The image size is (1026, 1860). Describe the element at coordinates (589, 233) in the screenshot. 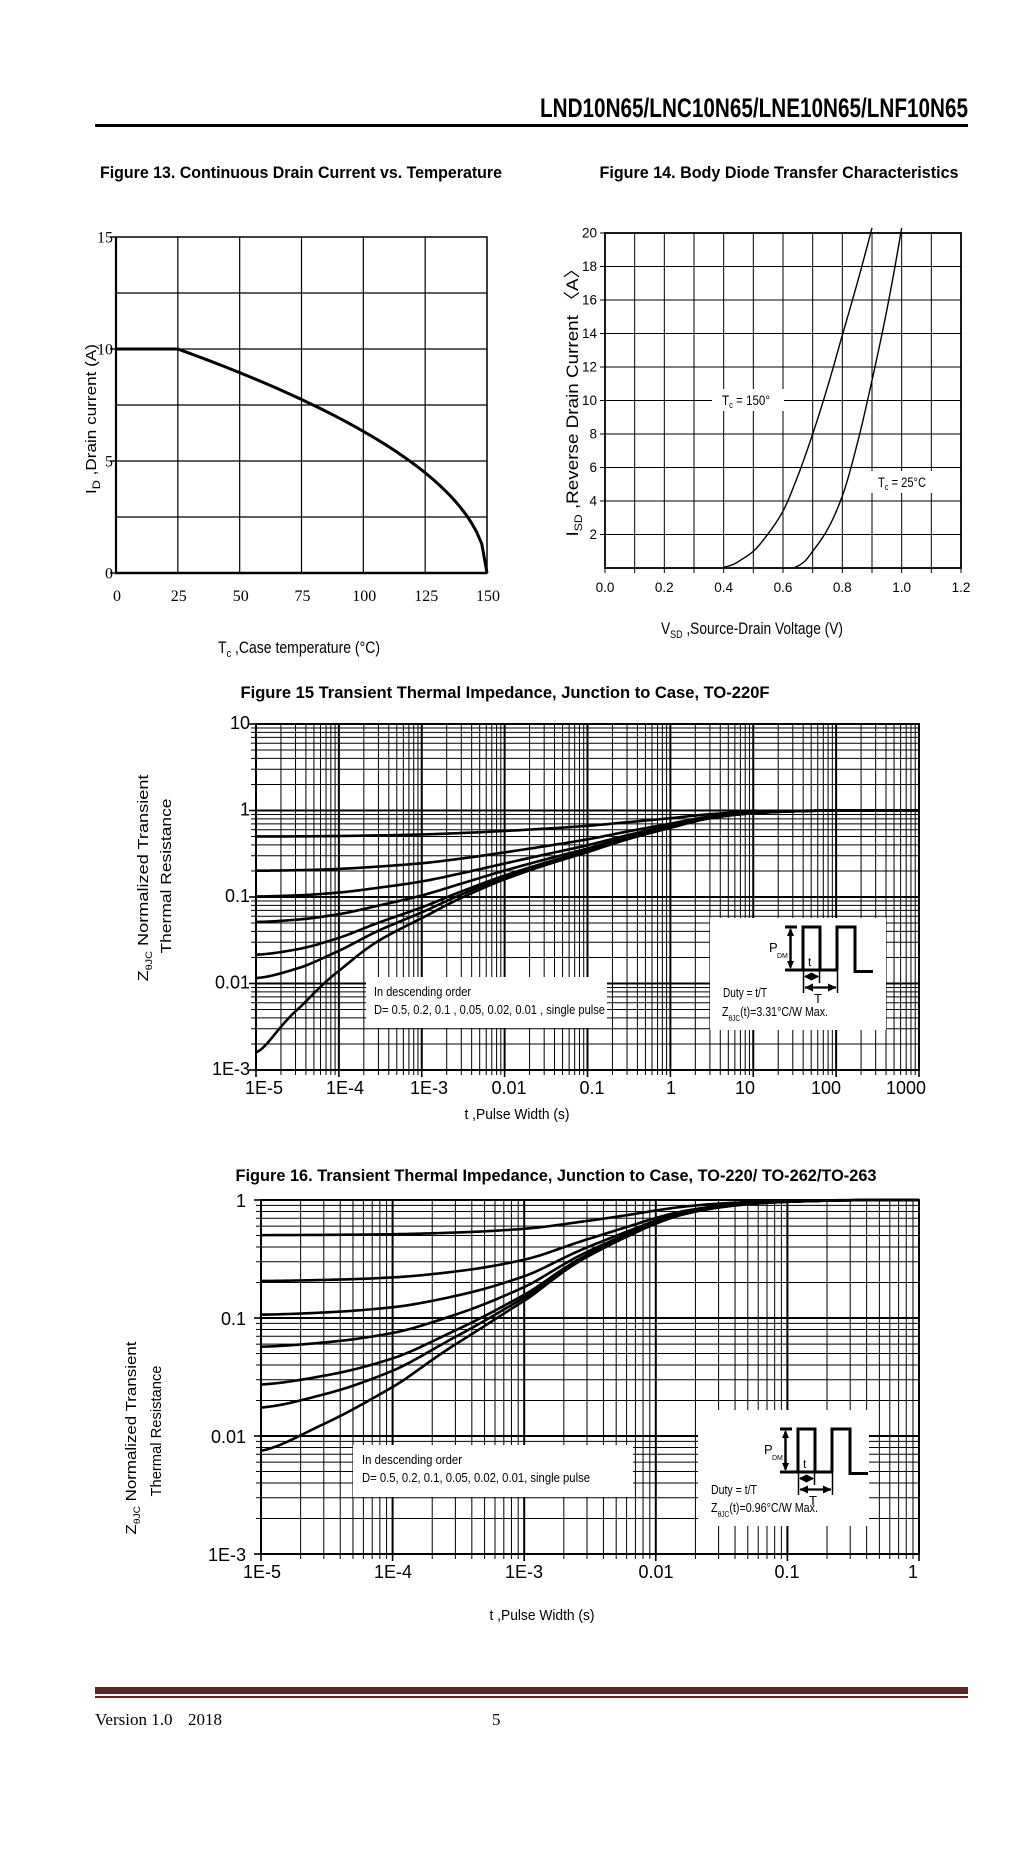

I see `svg-text: 20` at that location.